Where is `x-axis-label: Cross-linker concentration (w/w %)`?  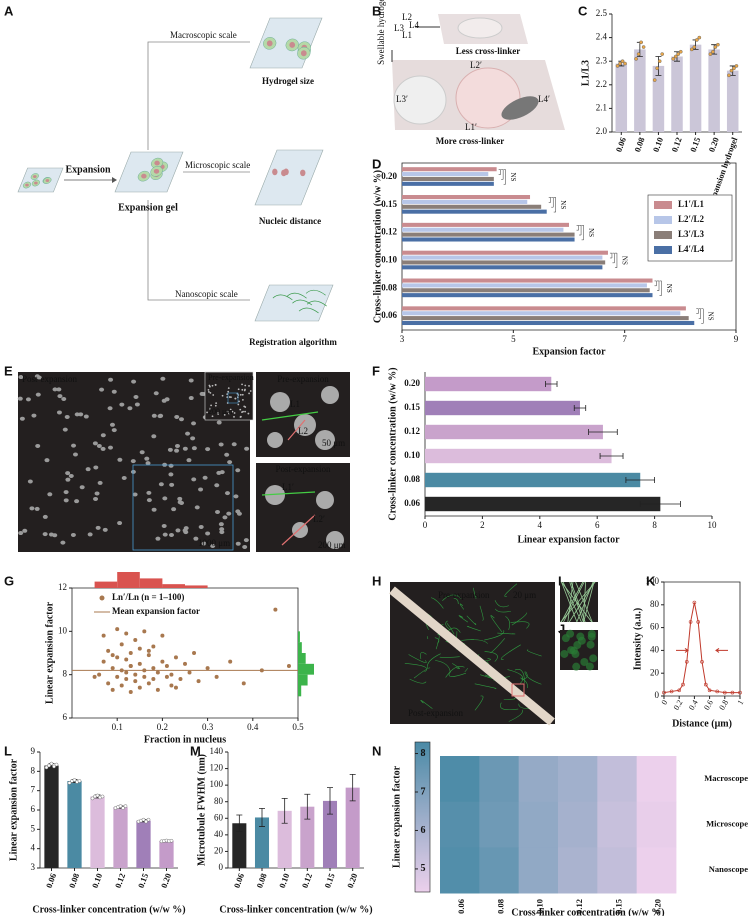 x-axis-label: Cross-linker concentration (w/w %) is located at coordinates (587, 911).